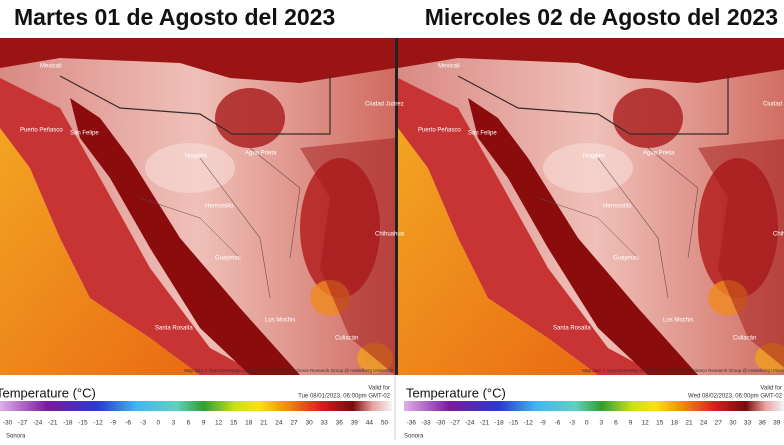 The image size is (784, 445). What do you see at coordinates (396, 206) in the screenshot?
I see `divider` at bounding box center [396, 206].